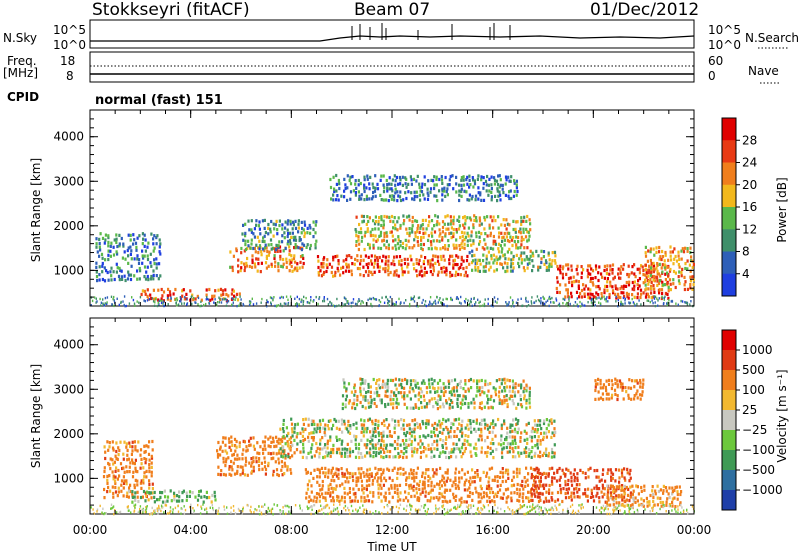  I want to click on freq-tick-bottom: 8, so click(70, 76).